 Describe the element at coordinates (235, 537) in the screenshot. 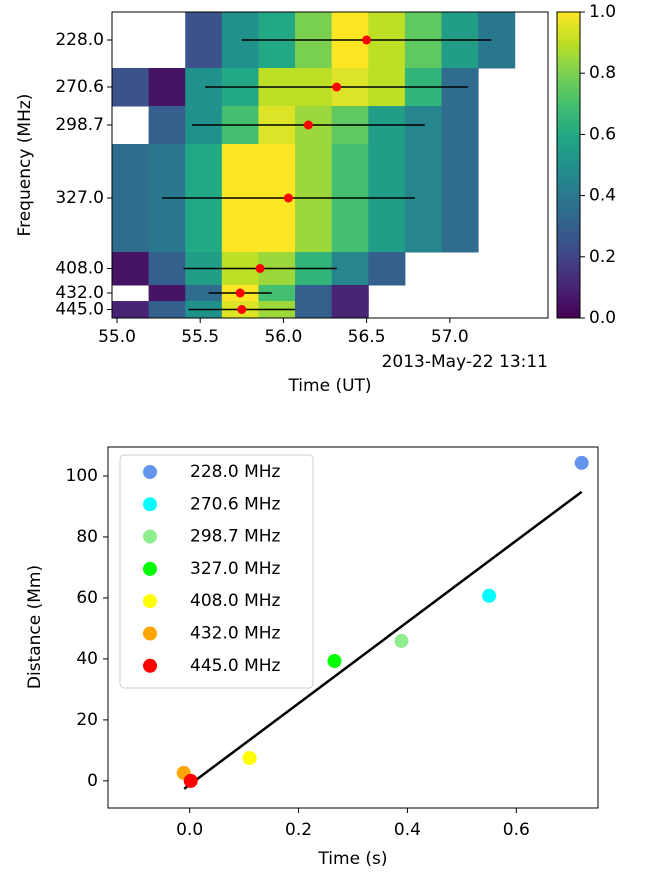

I see `legend-label: 298.7 MHz` at that location.